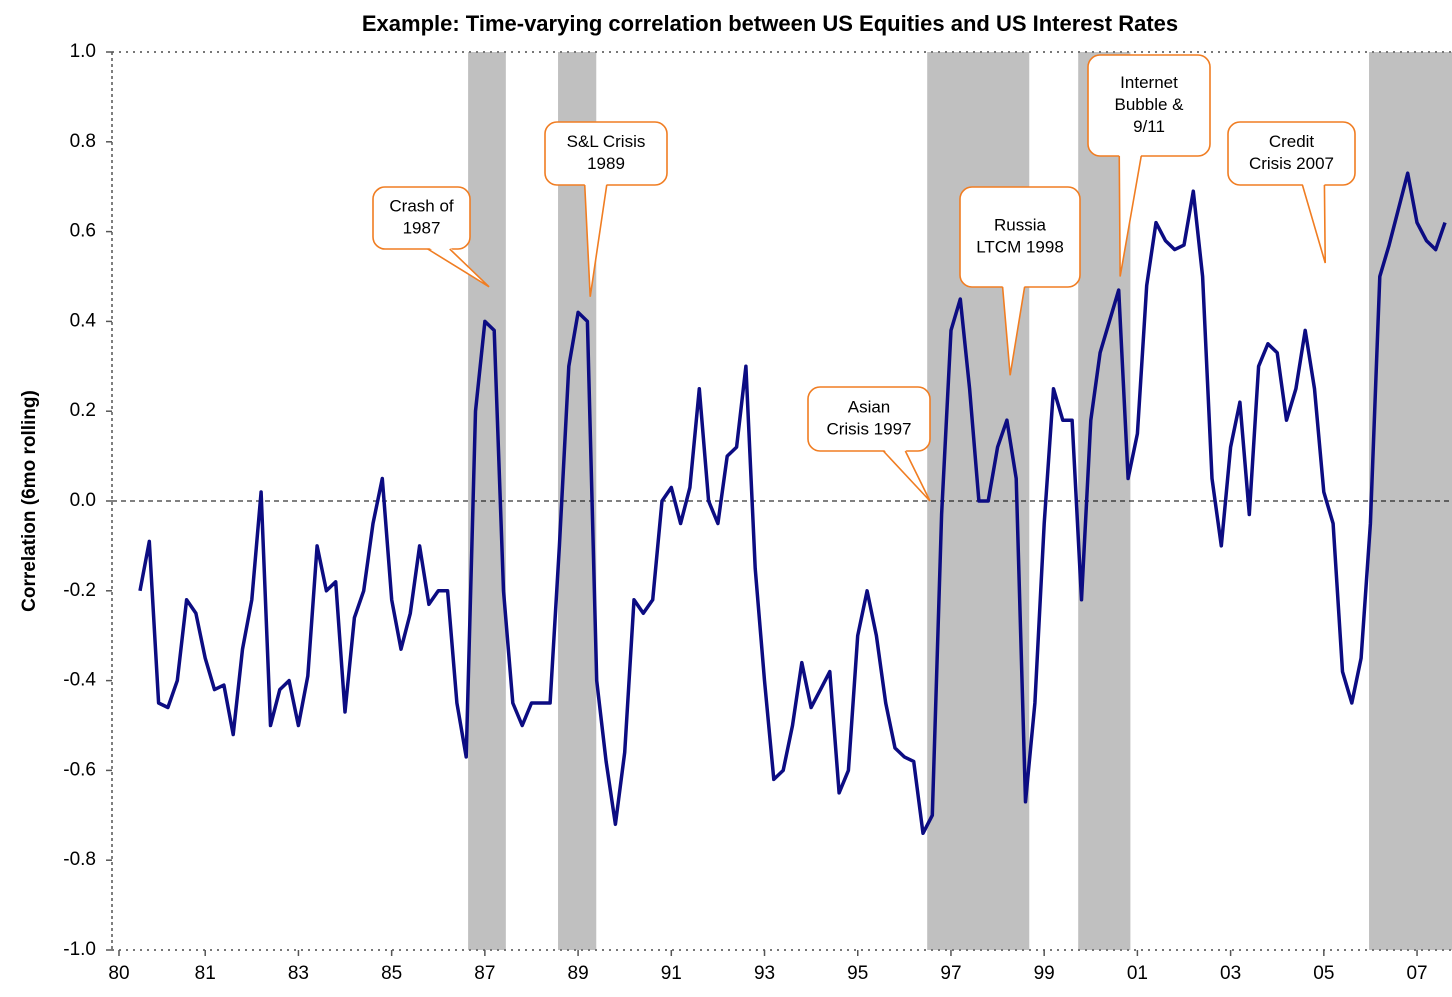 This screenshot has height=997, width=1452. I want to click on y-tick-label: -0.8, so click(79, 859).